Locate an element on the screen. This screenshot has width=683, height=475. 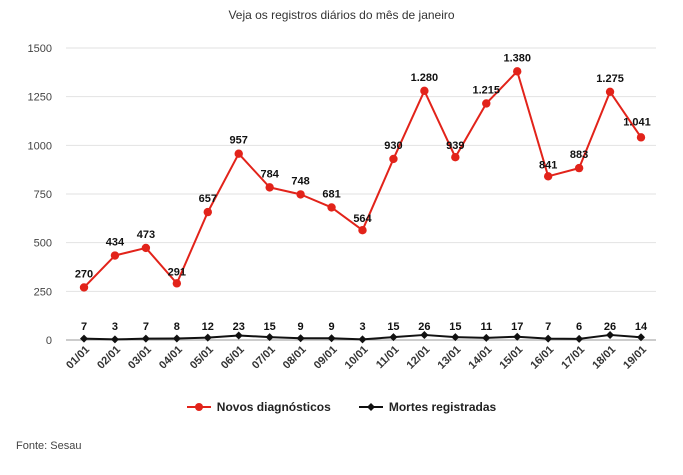
data-label-novos: 939 is located at coordinates (455, 146).